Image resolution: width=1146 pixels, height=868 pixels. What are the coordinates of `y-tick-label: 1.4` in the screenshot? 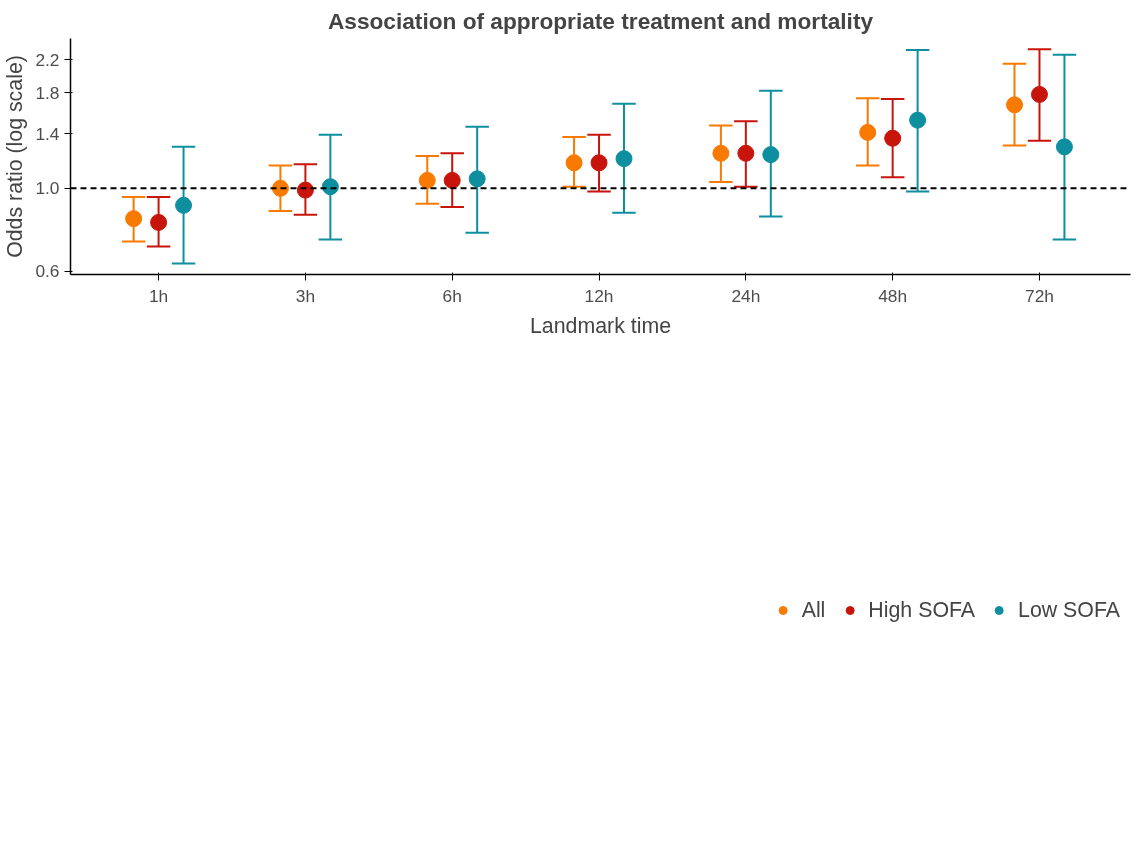 It's located at (47, 133).